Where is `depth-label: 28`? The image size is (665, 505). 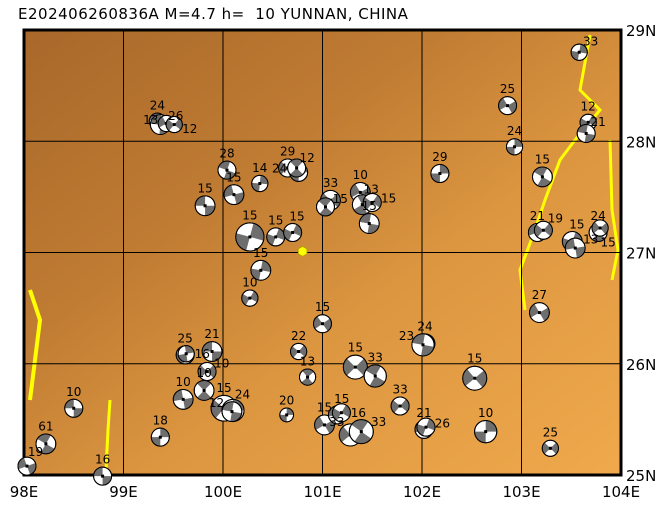
depth-label: 28 is located at coordinates (226, 154).